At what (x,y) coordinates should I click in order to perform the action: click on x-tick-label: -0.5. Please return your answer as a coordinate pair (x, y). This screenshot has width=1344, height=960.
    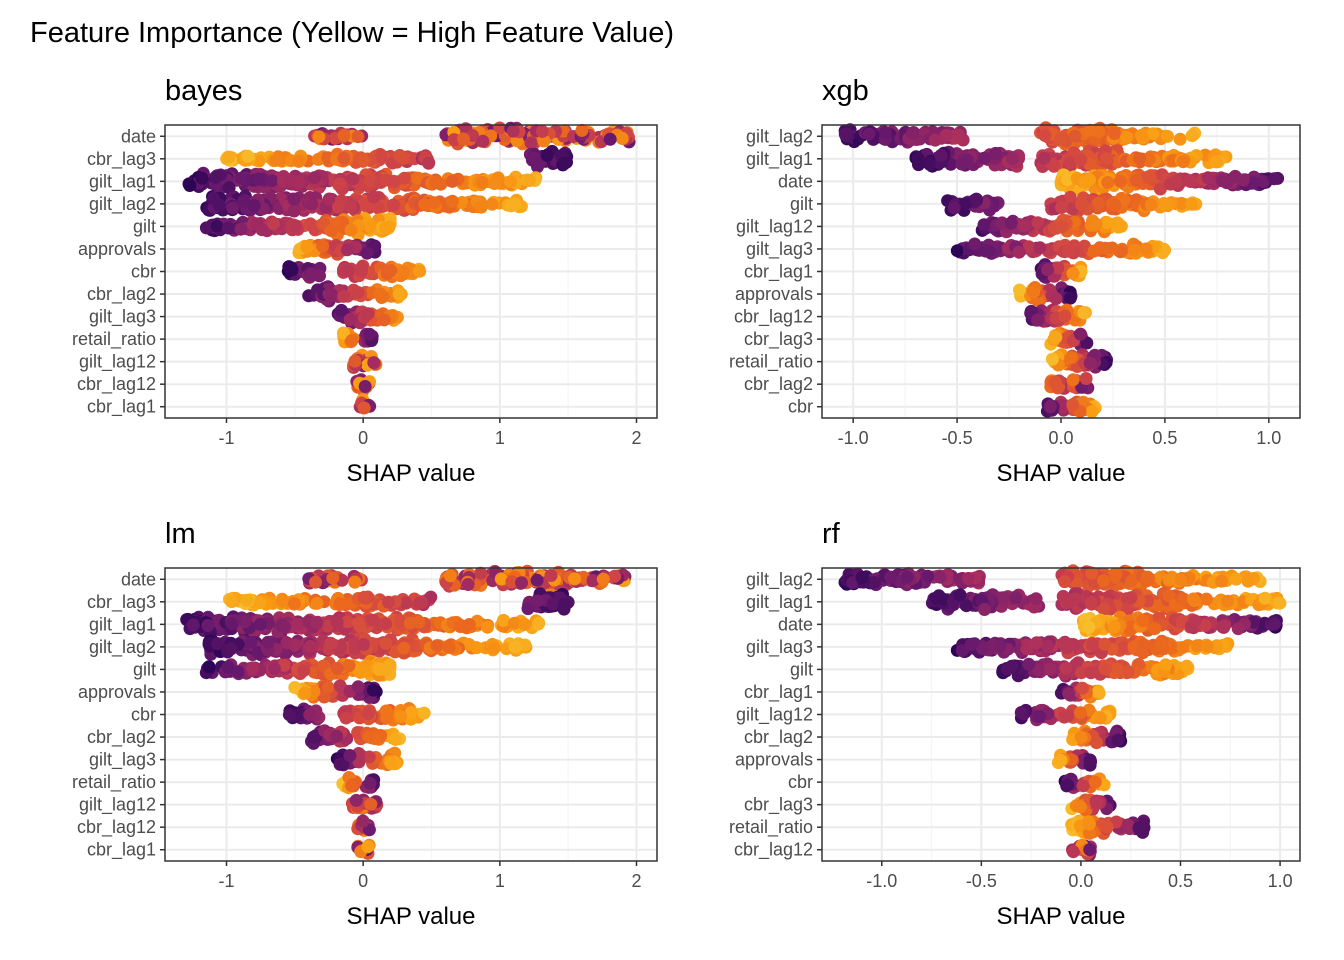
    Looking at the image, I should click on (981, 881).